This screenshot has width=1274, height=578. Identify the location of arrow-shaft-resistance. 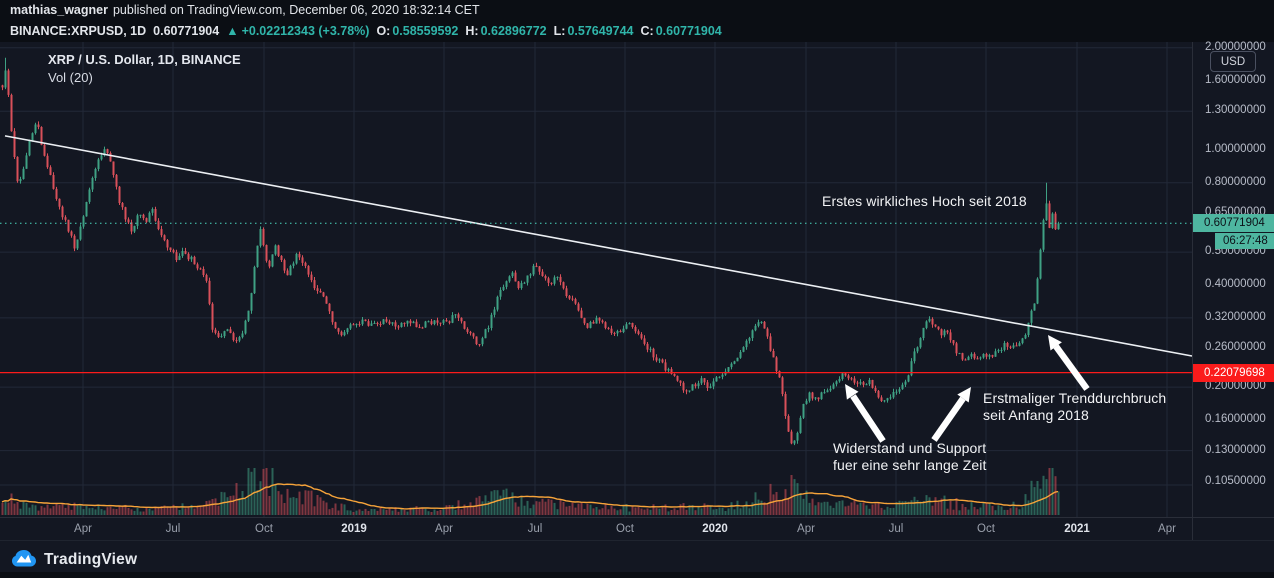
(948, 419).